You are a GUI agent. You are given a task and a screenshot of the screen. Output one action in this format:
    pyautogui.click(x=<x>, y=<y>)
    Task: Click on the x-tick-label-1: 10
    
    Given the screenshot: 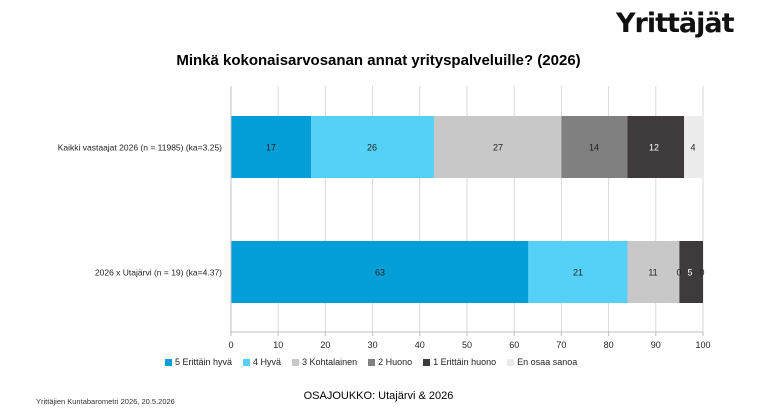 What is the action you would take?
    pyautogui.click(x=278, y=345)
    